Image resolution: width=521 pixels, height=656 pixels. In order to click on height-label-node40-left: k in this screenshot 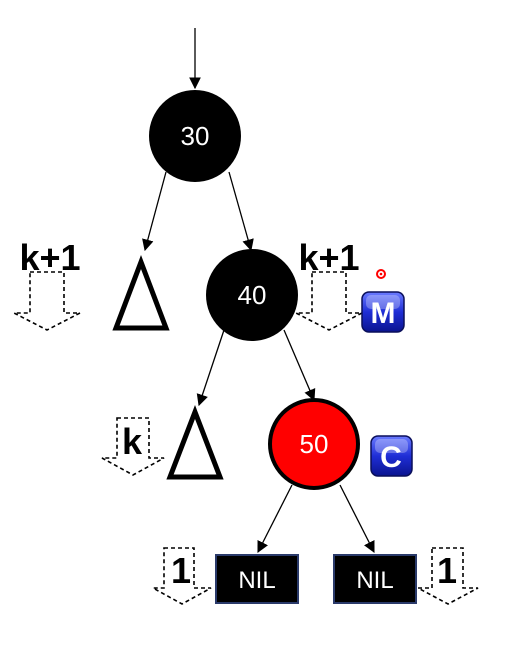, I will do `click(132, 441)`.